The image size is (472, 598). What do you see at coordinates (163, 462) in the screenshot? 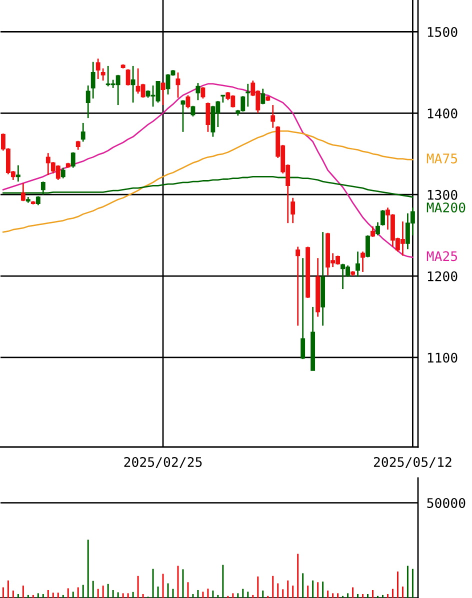
I see `x-tick-label: 2025/02/25` at bounding box center [163, 462].